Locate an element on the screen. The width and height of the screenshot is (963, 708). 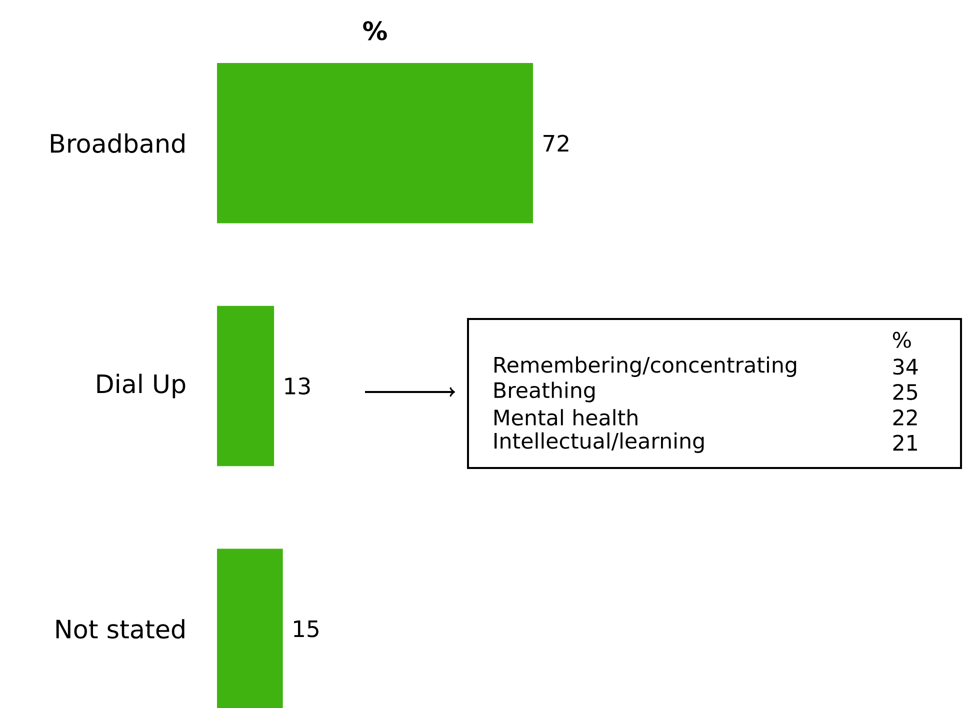
data-label: 22 is located at coordinates (905, 417).